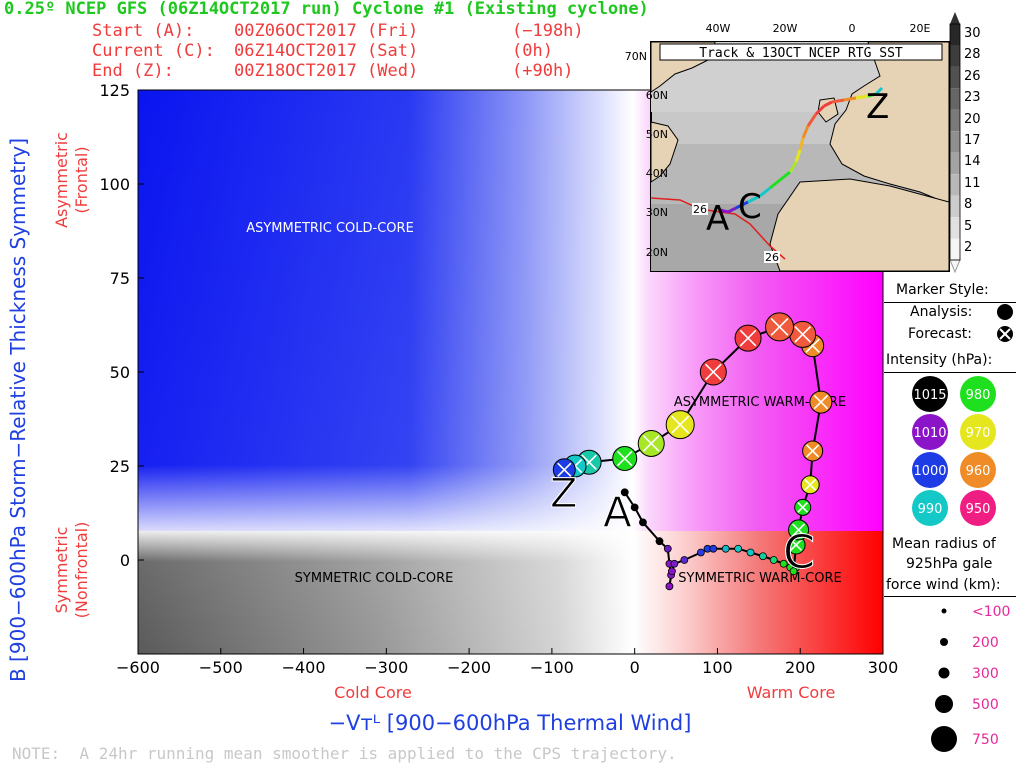 The height and width of the screenshot is (768, 1024). Describe the element at coordinates (968, 248) in the screenshot. I see `colorbar-tick-10: 2` at that location.